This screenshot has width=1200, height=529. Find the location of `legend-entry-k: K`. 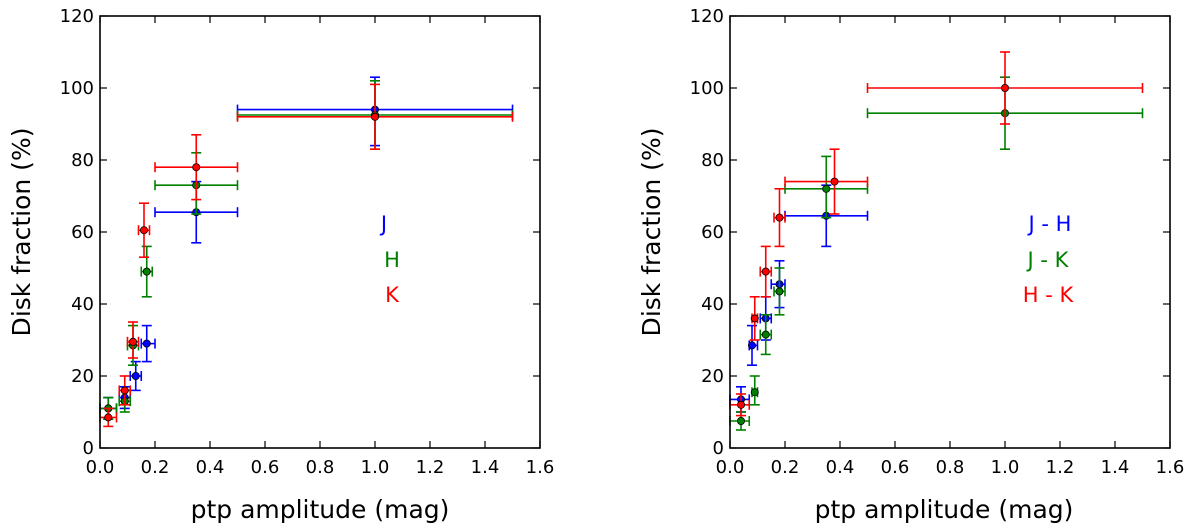

legend-entry-k: K is located at coordinates (392, 295).